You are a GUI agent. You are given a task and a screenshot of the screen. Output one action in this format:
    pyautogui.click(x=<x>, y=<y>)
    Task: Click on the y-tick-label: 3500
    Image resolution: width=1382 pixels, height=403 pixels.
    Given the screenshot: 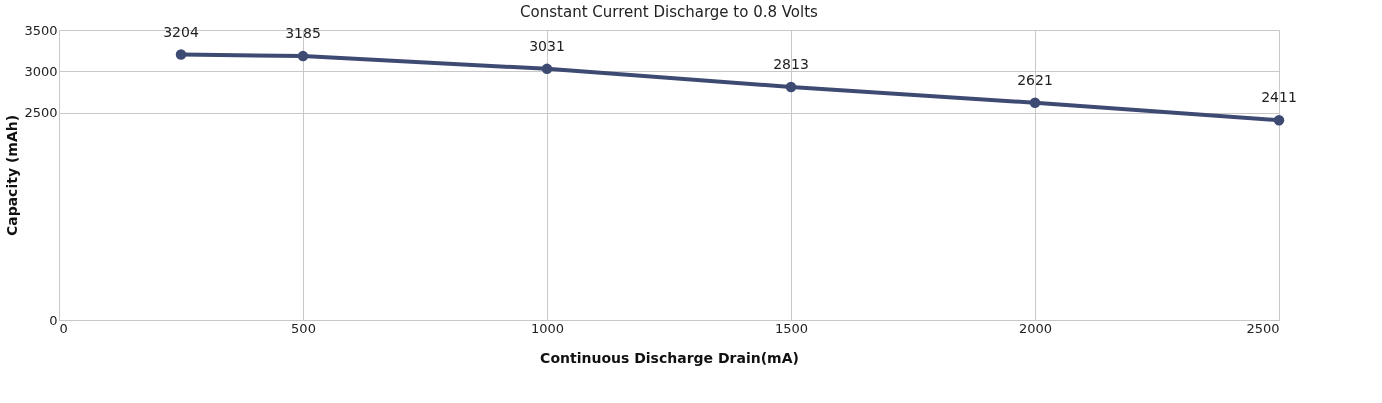 What is the action you would take?
    pyautogui.click(x=41, y=30)
    